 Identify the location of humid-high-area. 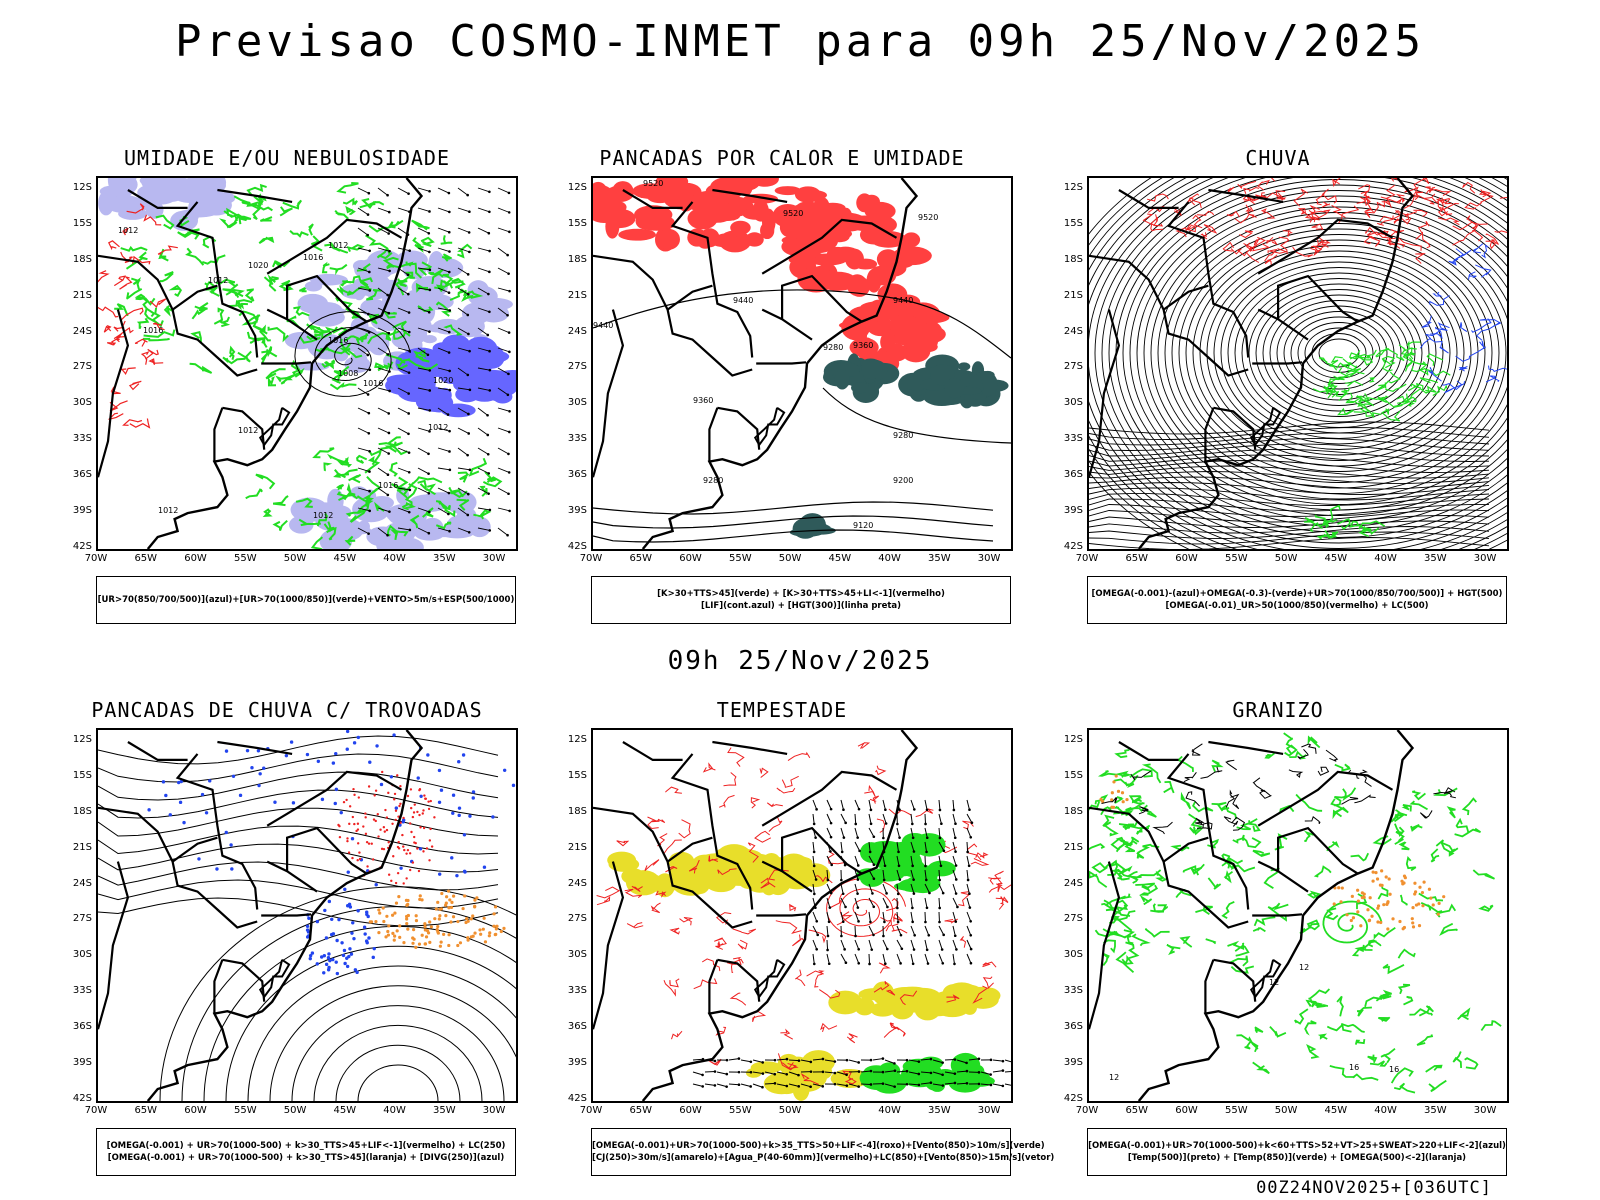
(489, 356).